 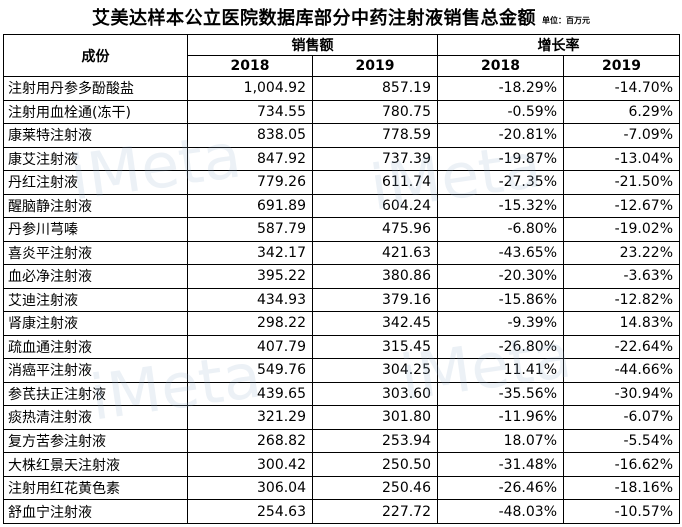 What do you see at coordinates (95, 182) in the screenshot?
I see `product-name-cell: 丹红注射液` at bounding box center [95, 182].